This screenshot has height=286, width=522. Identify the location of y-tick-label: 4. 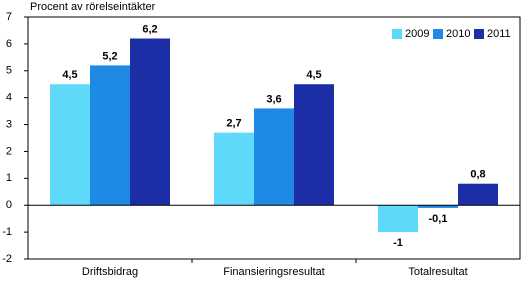
(9, 98).